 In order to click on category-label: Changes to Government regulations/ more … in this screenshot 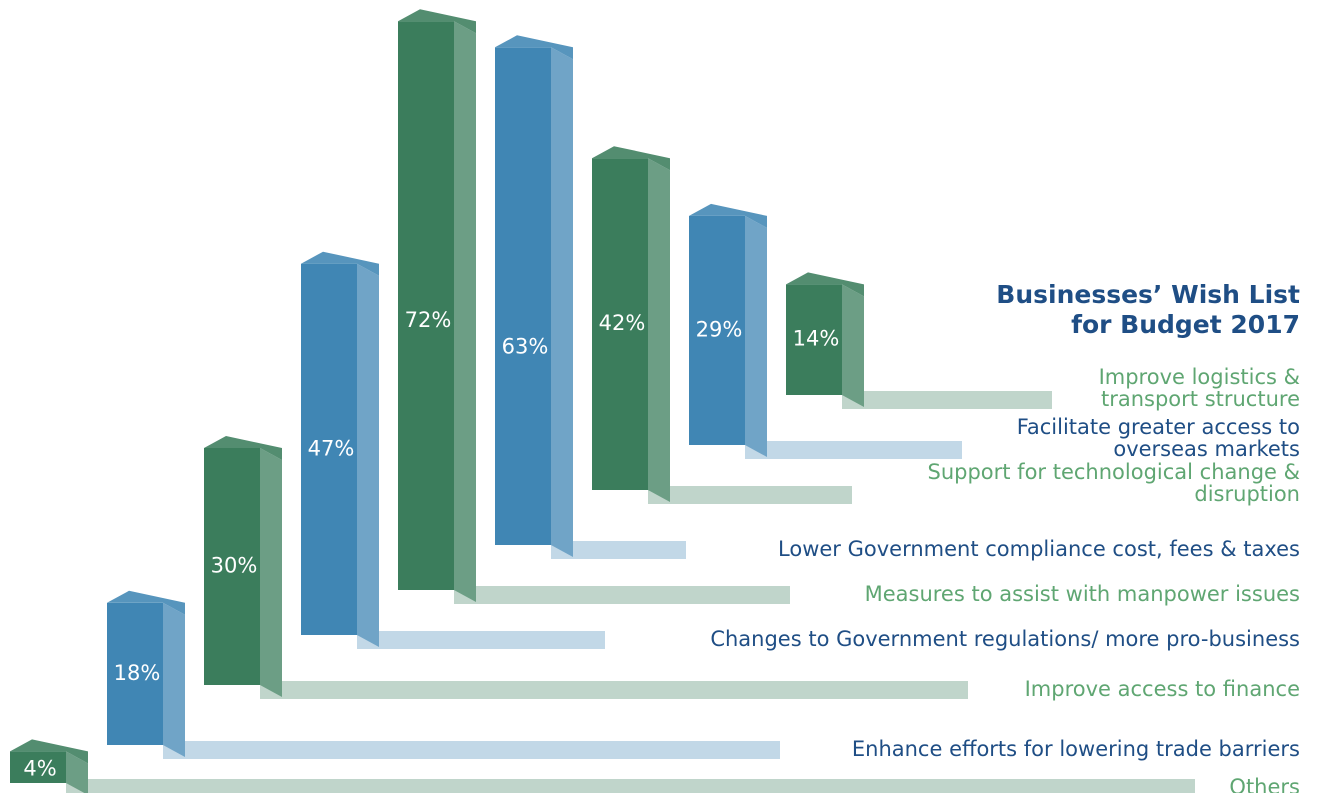, I will do `click(1005, 639)`.